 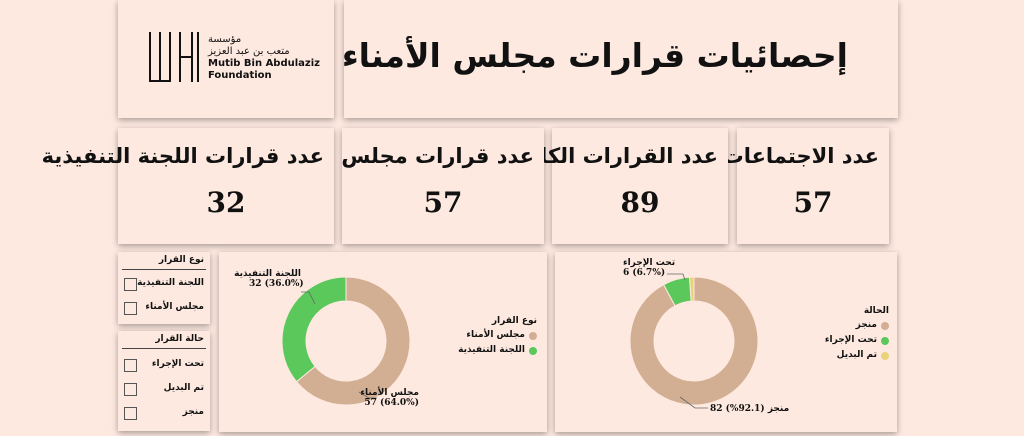 I want to click on kpi-committee-decisions: عدد قرارات اللجنة التنفيذية 32, so click(x=188, y=186).